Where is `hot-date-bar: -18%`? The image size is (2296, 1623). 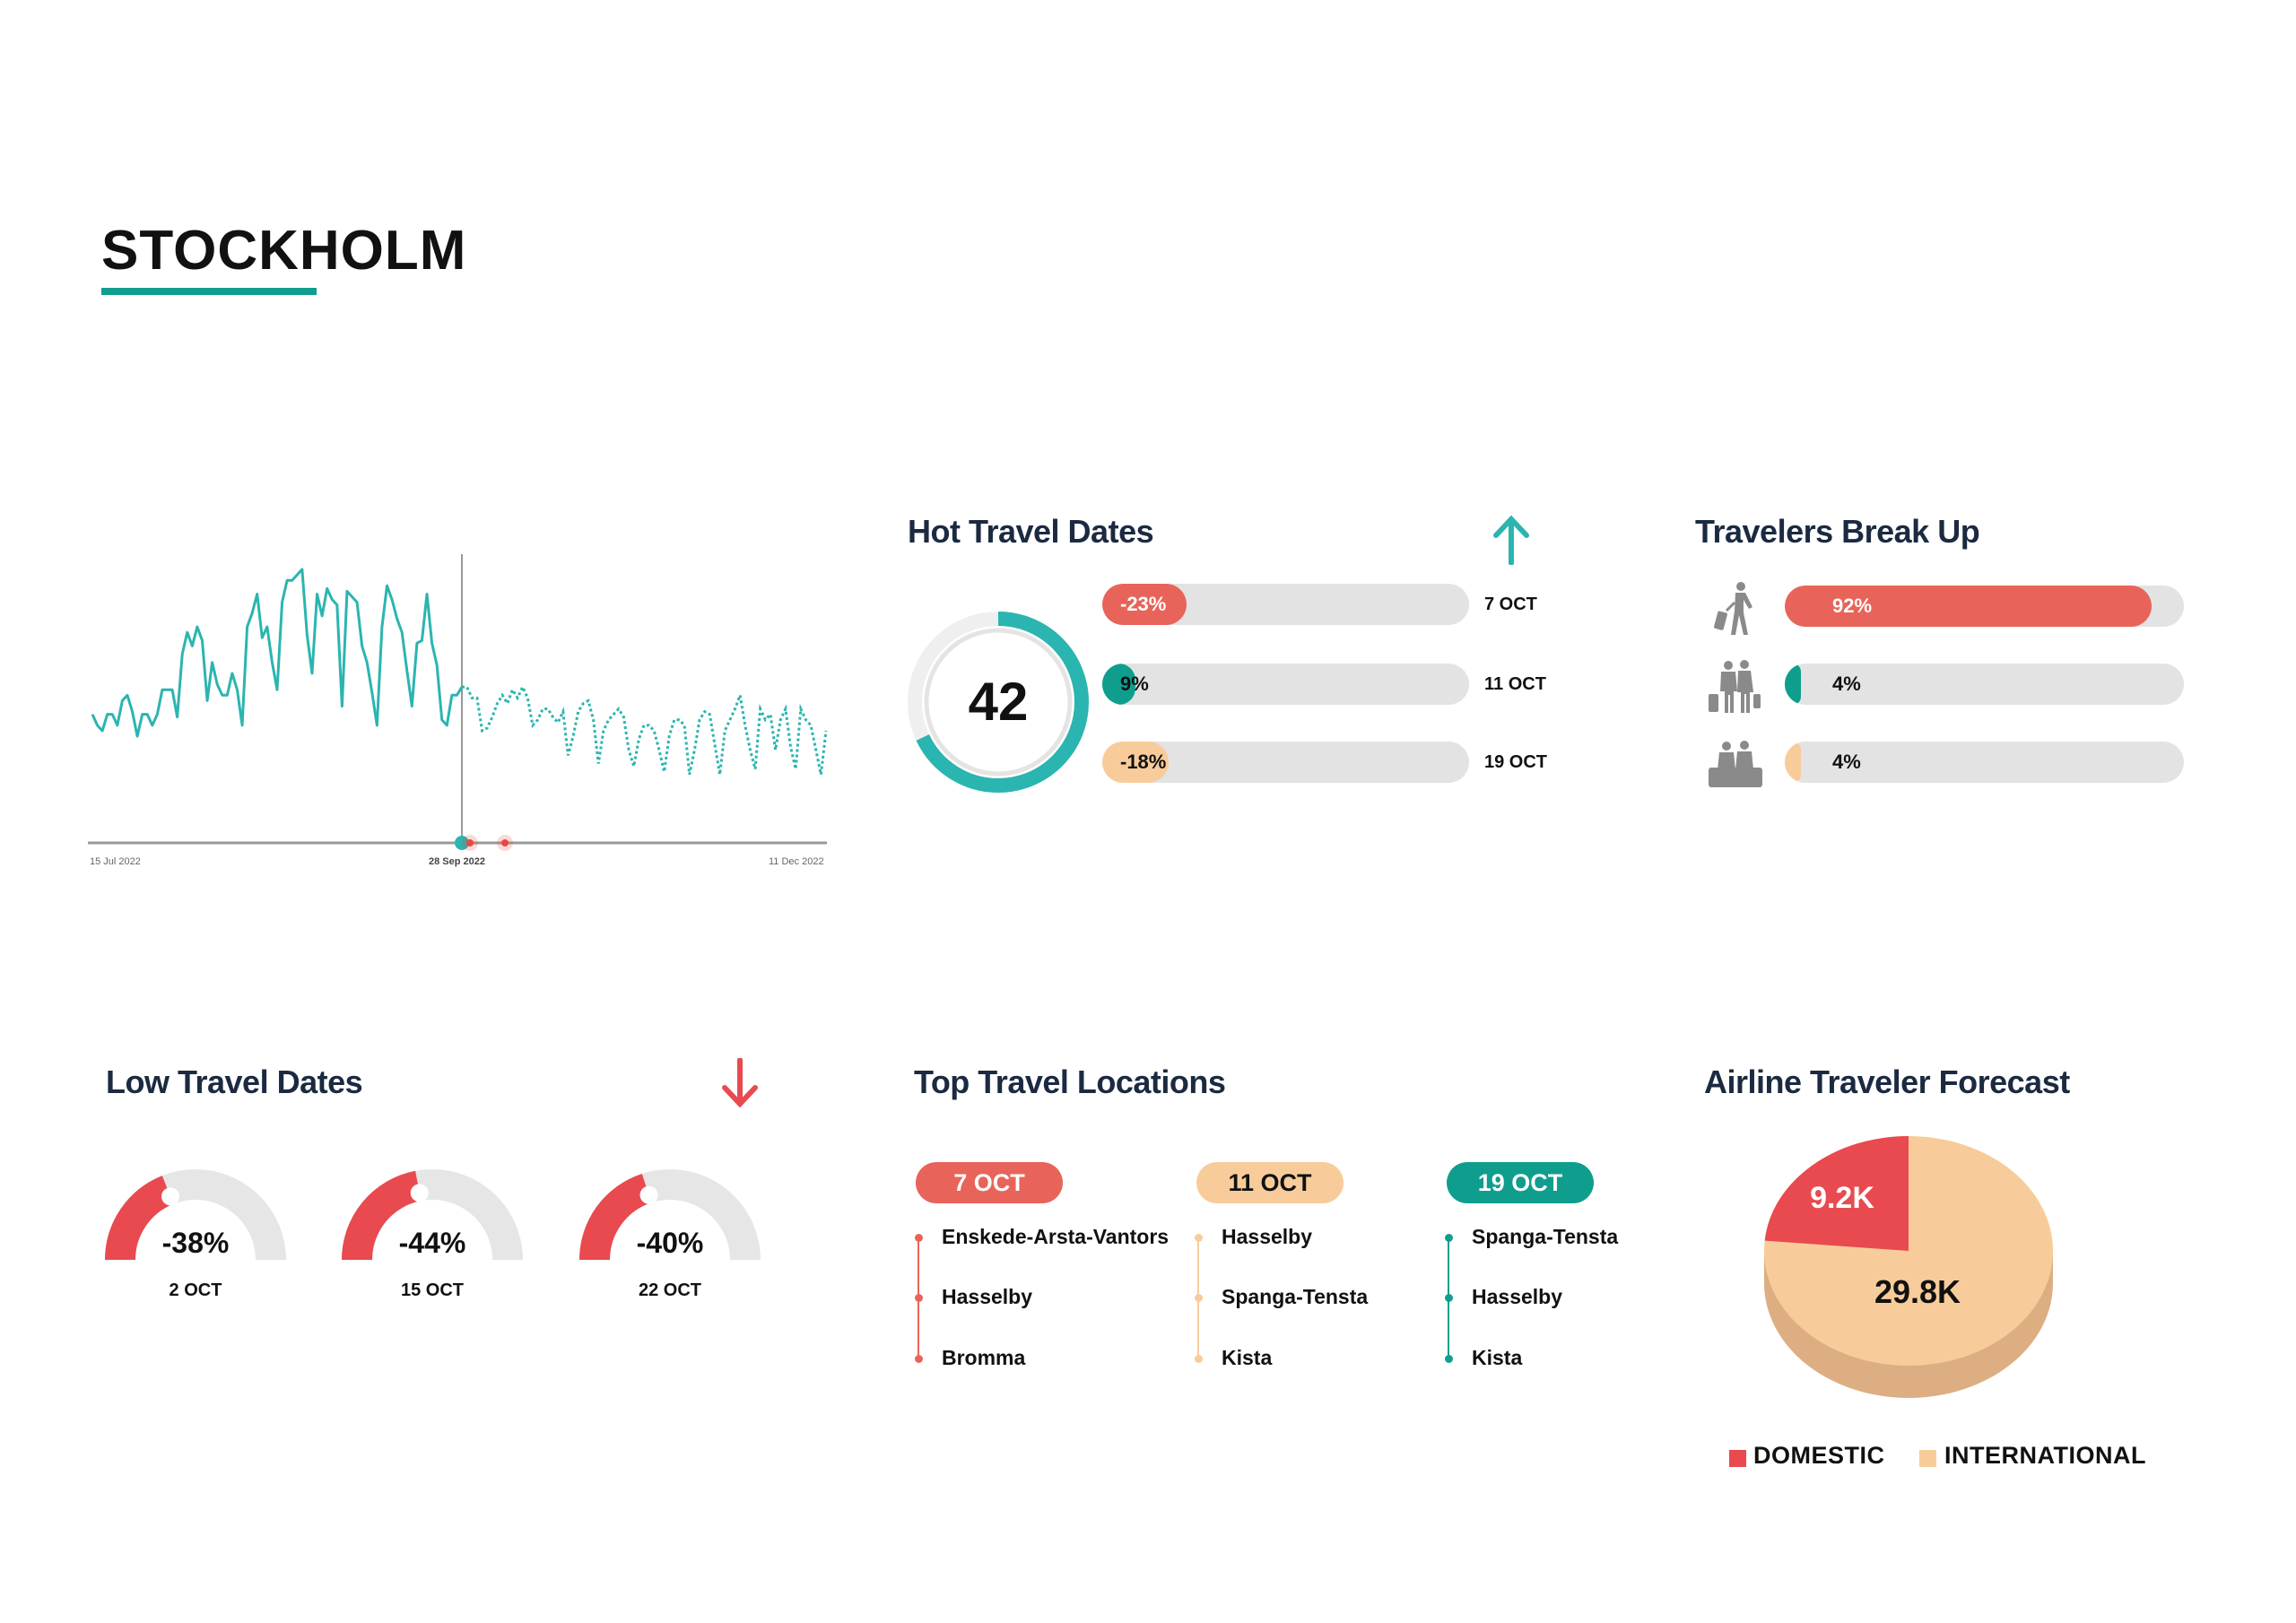 hot-date-bar: -18% is located at coordinates (1285, 762).